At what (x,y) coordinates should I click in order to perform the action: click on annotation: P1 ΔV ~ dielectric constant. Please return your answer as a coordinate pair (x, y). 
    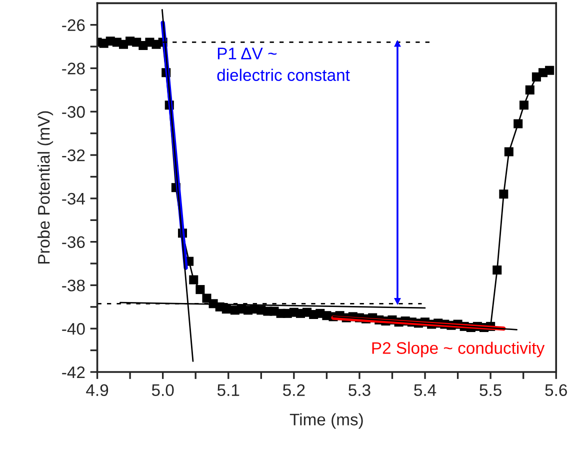
    Looking at the image, I should click on (283, 65).